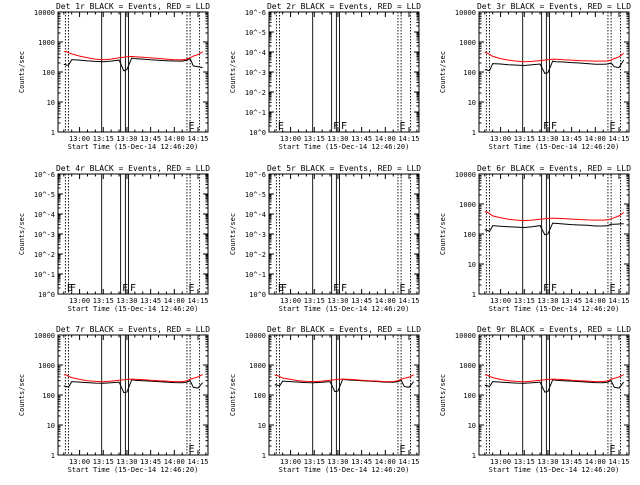 Image resolution: width=640 pixels, height=485 pixels. What do you see at coordinates (44, 175) in the screenshot?
I see `y-tick-label: 10^-6` at bounding box center [44, 175].